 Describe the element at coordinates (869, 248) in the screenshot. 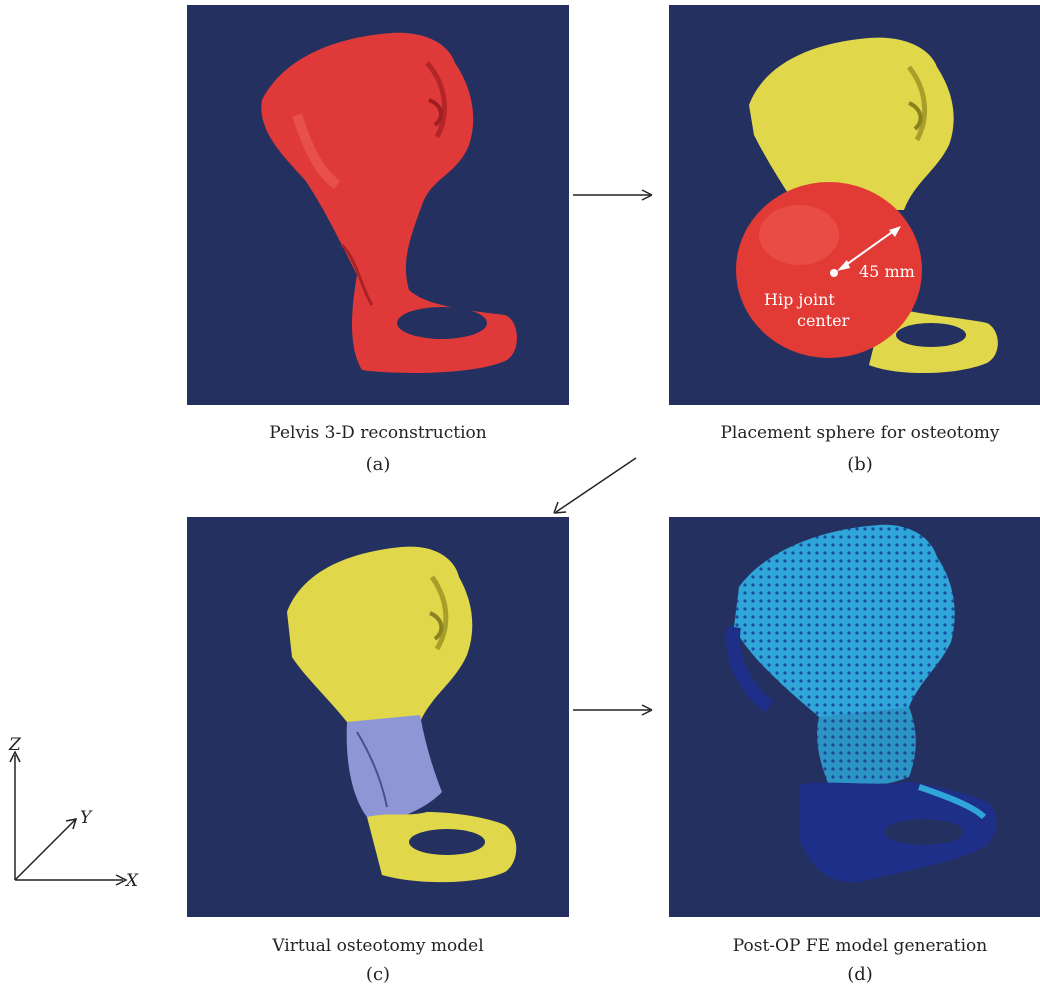

I see `radius-arrow` at that location.